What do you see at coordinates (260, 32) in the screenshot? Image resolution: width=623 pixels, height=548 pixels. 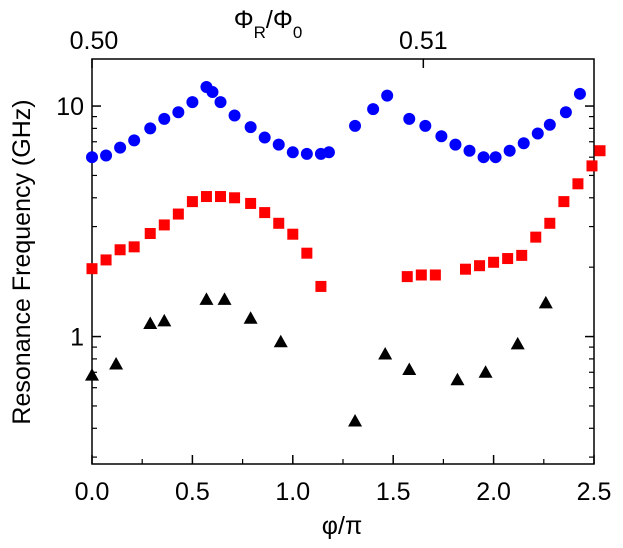 I see `top-x-axis-label-sub1: R` at bounding box center [260, 32].